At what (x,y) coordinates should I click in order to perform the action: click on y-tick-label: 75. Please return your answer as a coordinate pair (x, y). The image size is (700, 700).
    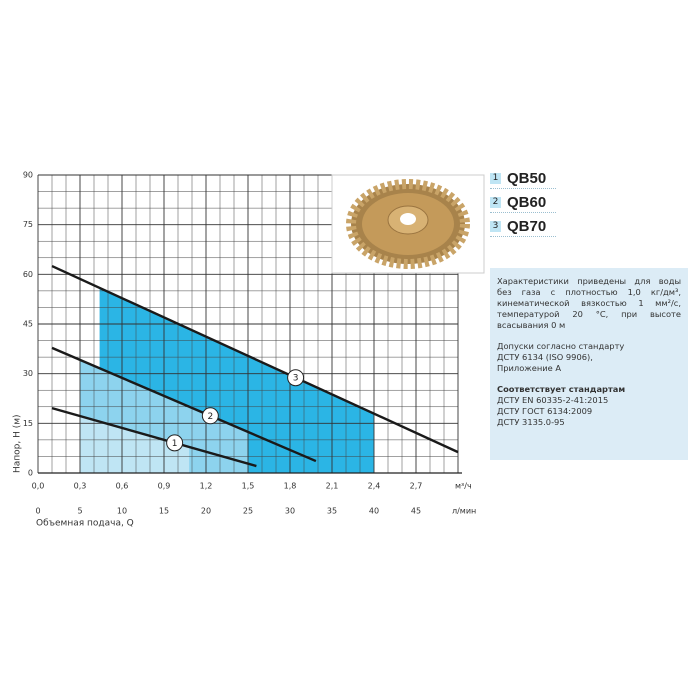
    Looking at the image, I should click on (28, 224).